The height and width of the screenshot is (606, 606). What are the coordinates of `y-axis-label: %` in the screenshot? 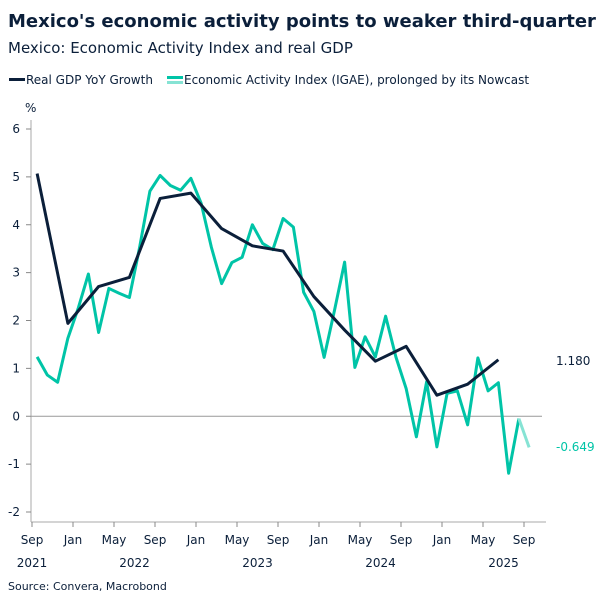 It's located at (30, 108).